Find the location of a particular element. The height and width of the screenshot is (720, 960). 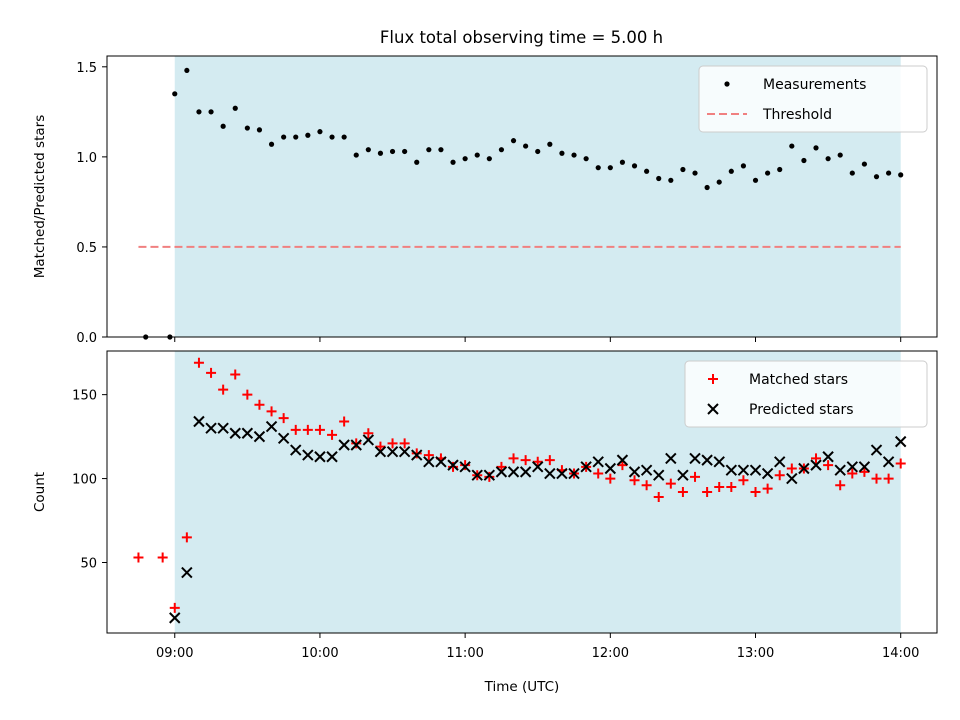

y-tick-label: 0.0 is located at coordinates (86, 338).